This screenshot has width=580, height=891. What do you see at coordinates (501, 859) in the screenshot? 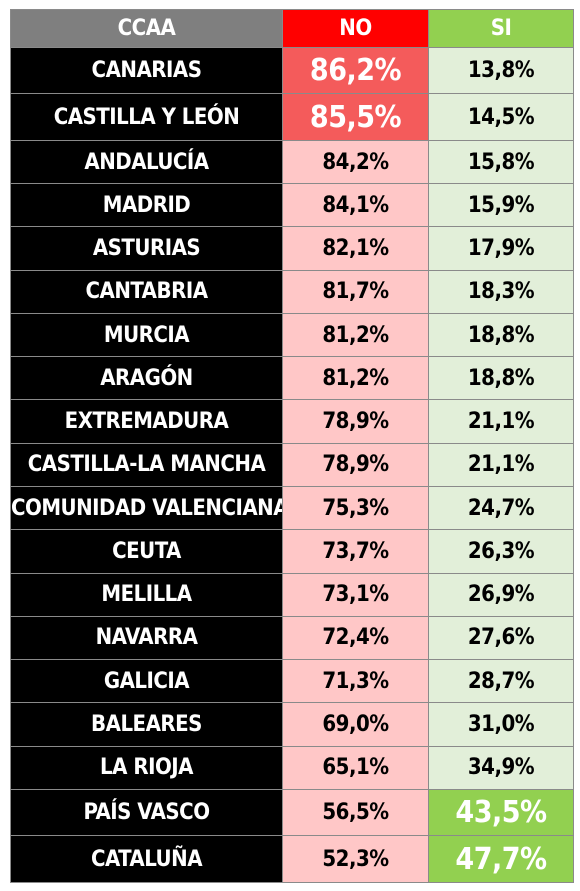
I see `si-value-cell: 47,7%` at bounding box center [501, 859].